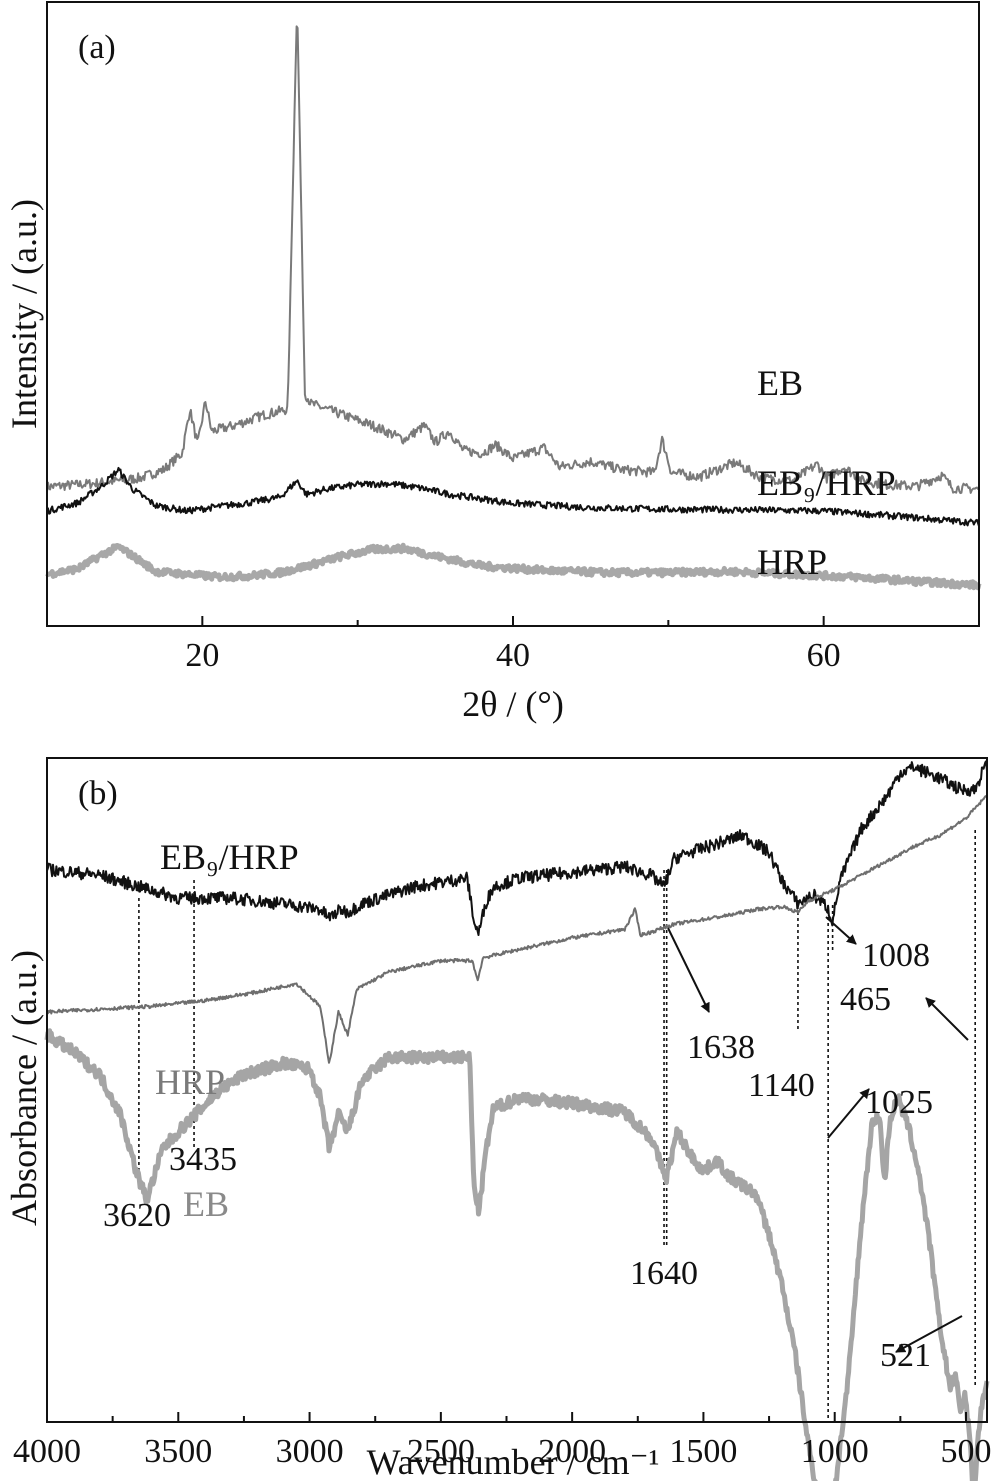  What do you see at coordinates (98, 793) in the screenshot?
I see `panel-b-label: (b)` at bounding box center [98, 793].